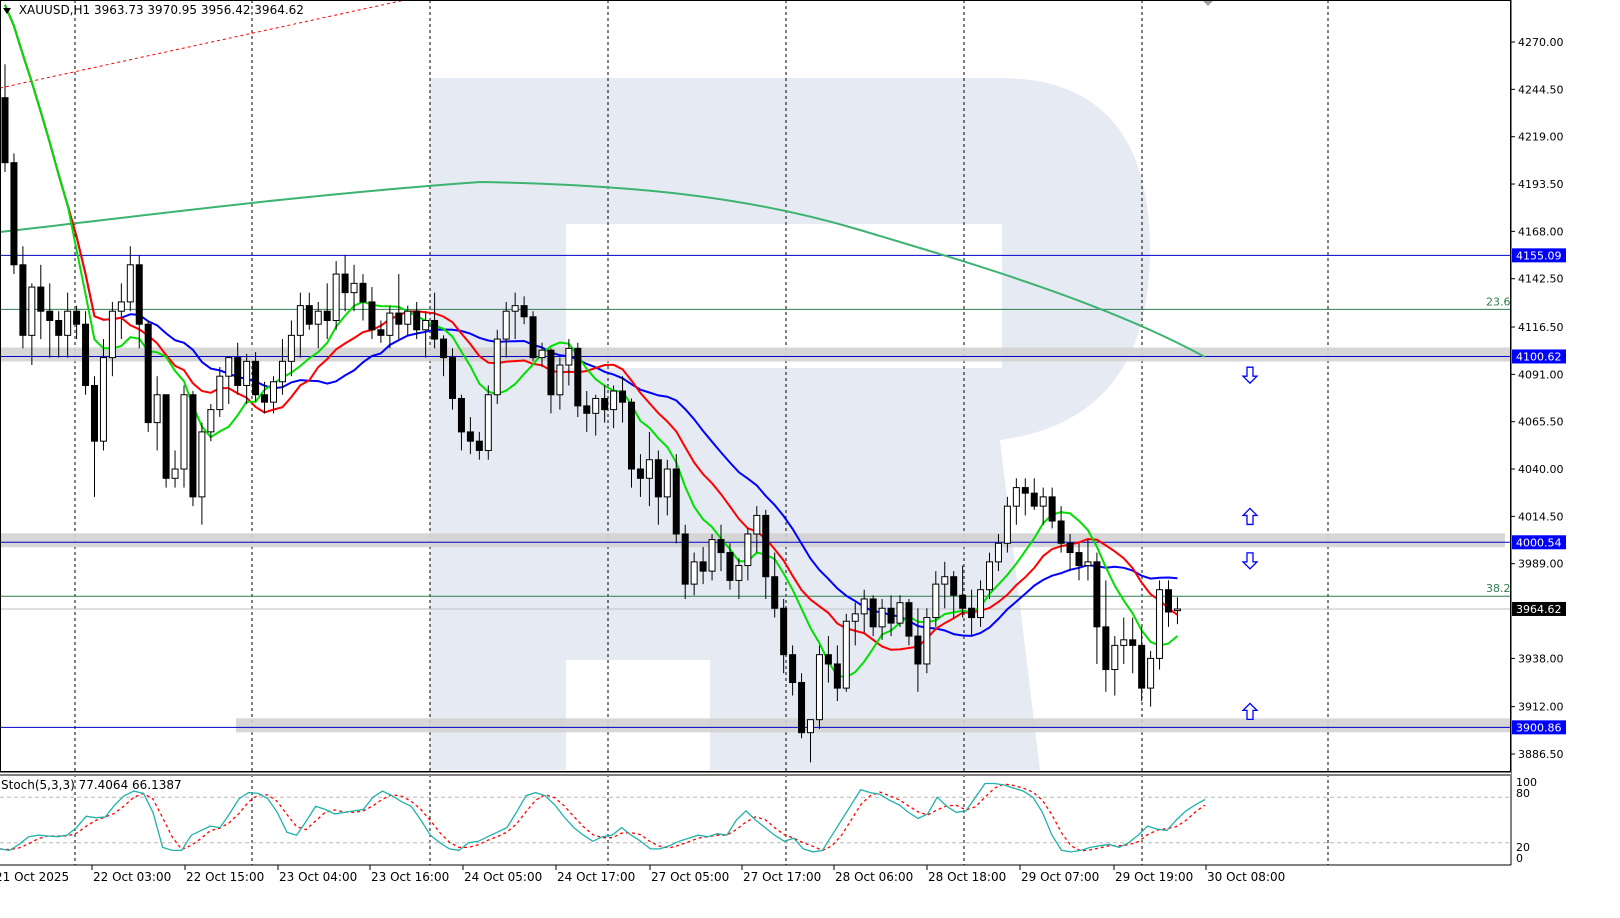  I want to click on chart-shift-marker-icon, so click(1208, 3).